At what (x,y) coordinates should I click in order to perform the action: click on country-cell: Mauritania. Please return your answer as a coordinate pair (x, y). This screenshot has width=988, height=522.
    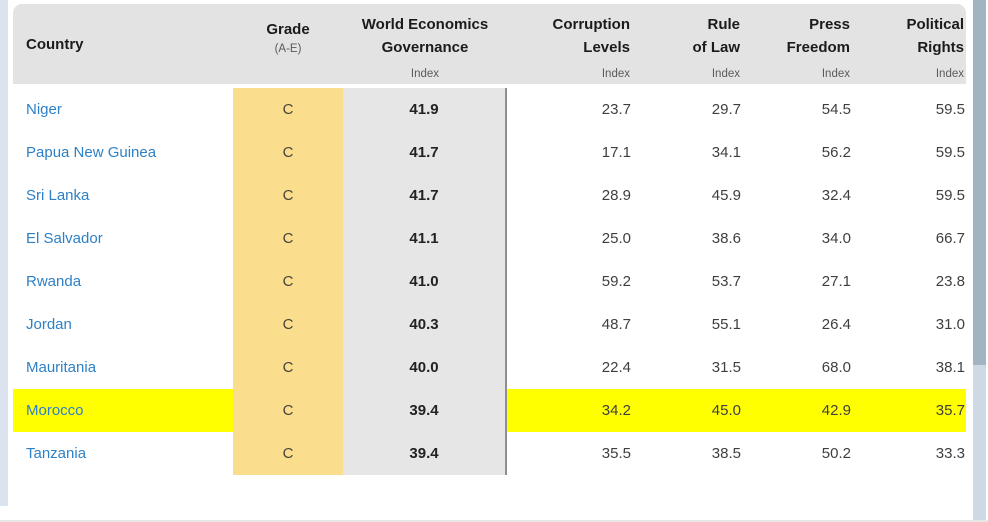
    Looking at the image, I should click on (123, 367).